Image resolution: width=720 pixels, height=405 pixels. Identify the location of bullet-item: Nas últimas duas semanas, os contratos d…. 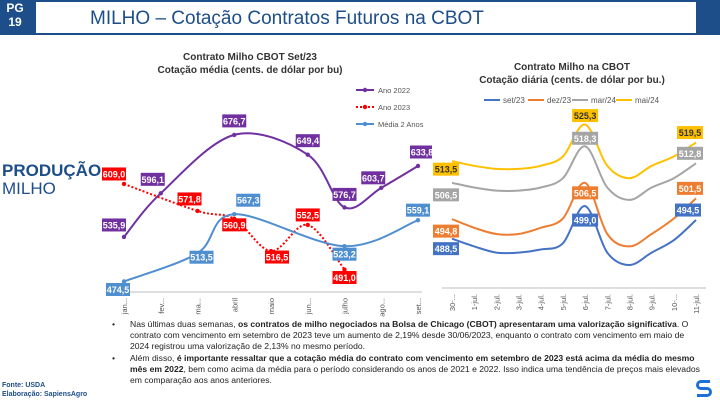
(408, 335).